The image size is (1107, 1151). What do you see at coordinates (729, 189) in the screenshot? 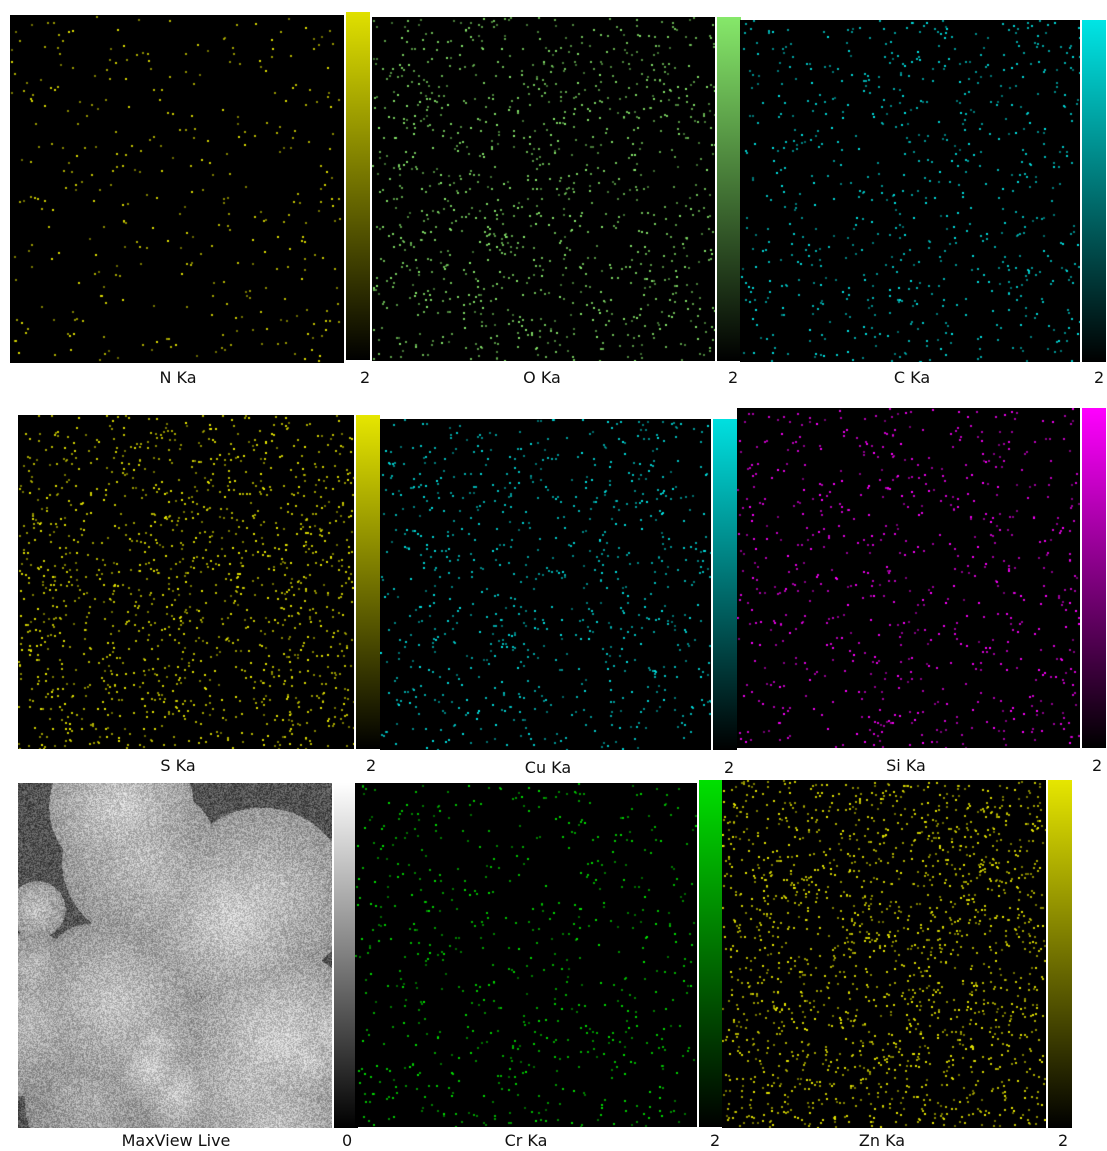
I see `o-ka-colorbar` at bounding box center [729, 189].